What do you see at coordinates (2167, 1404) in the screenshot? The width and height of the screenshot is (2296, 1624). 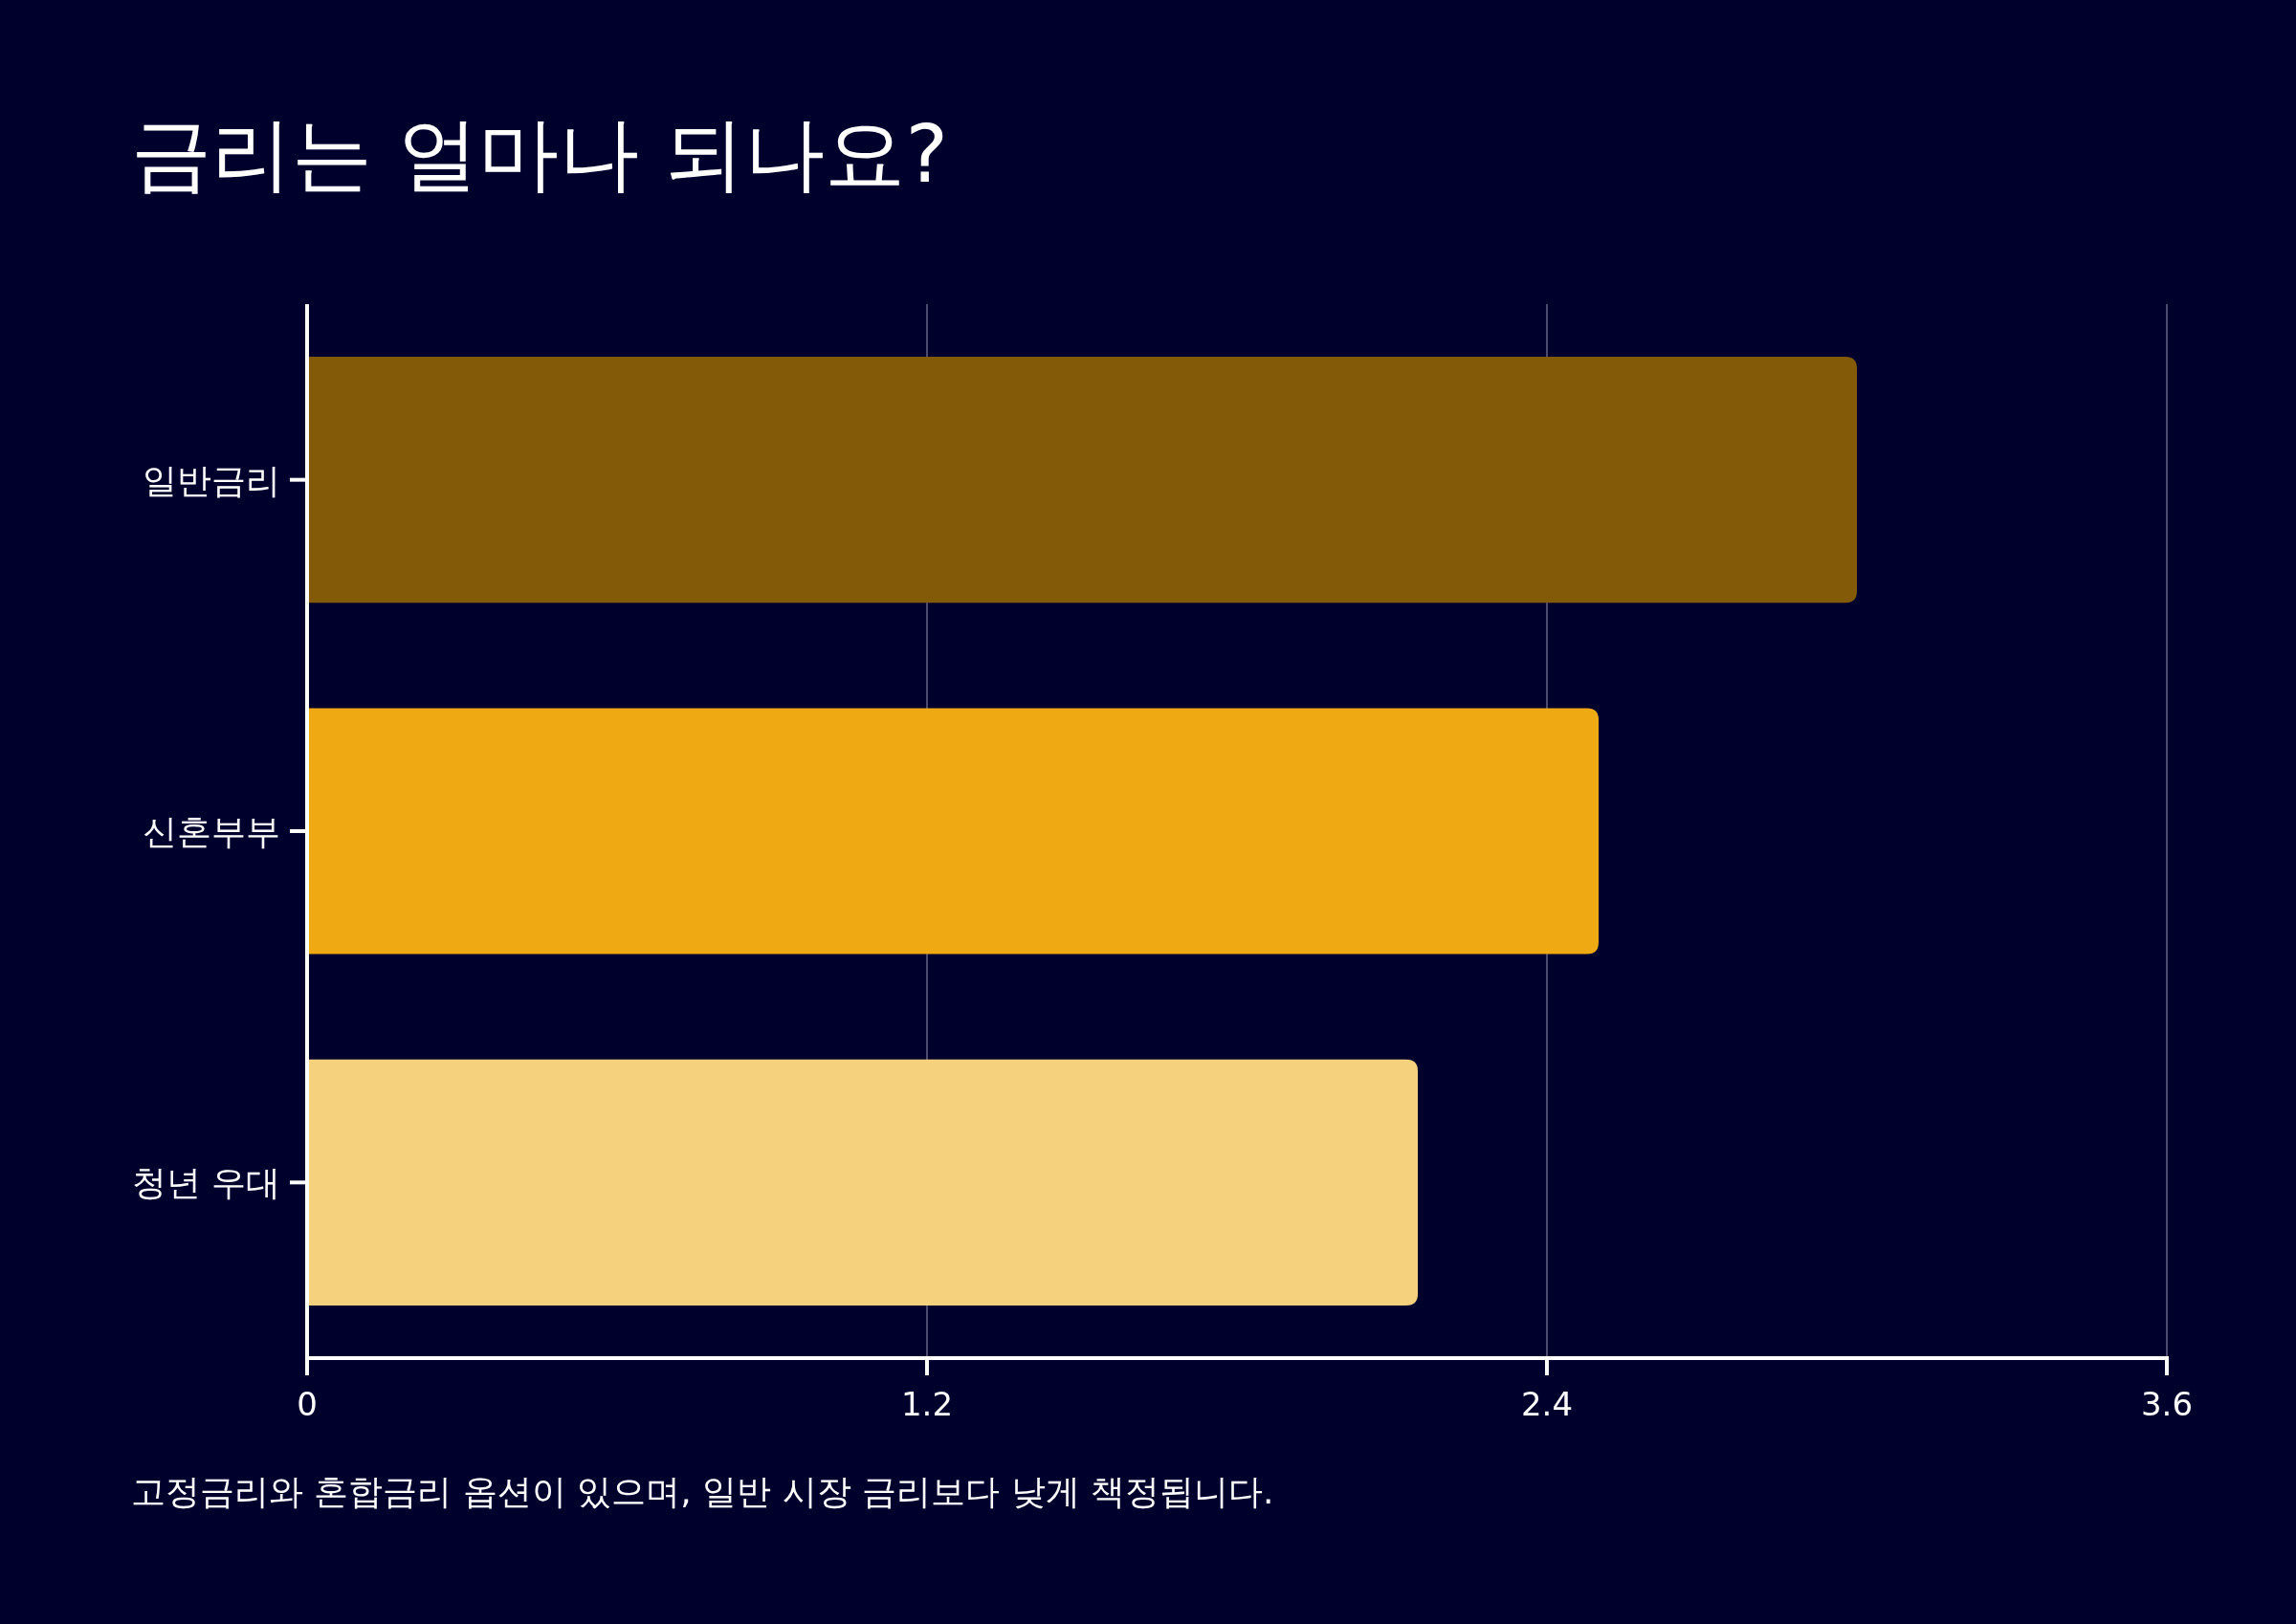 I see `x-tick-label: 3.6` at bounding box center [2167, 1404].